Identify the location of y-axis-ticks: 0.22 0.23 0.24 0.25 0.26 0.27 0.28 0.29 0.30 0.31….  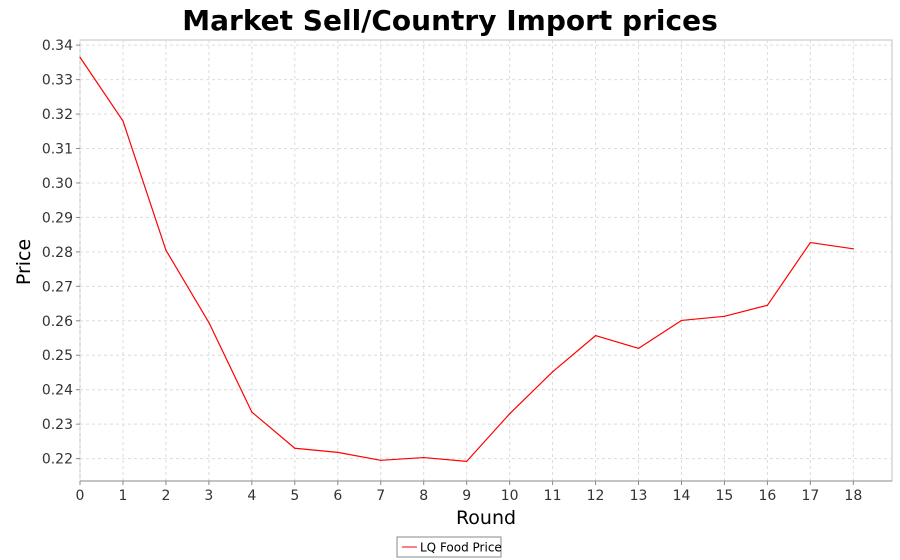
(61, 253).